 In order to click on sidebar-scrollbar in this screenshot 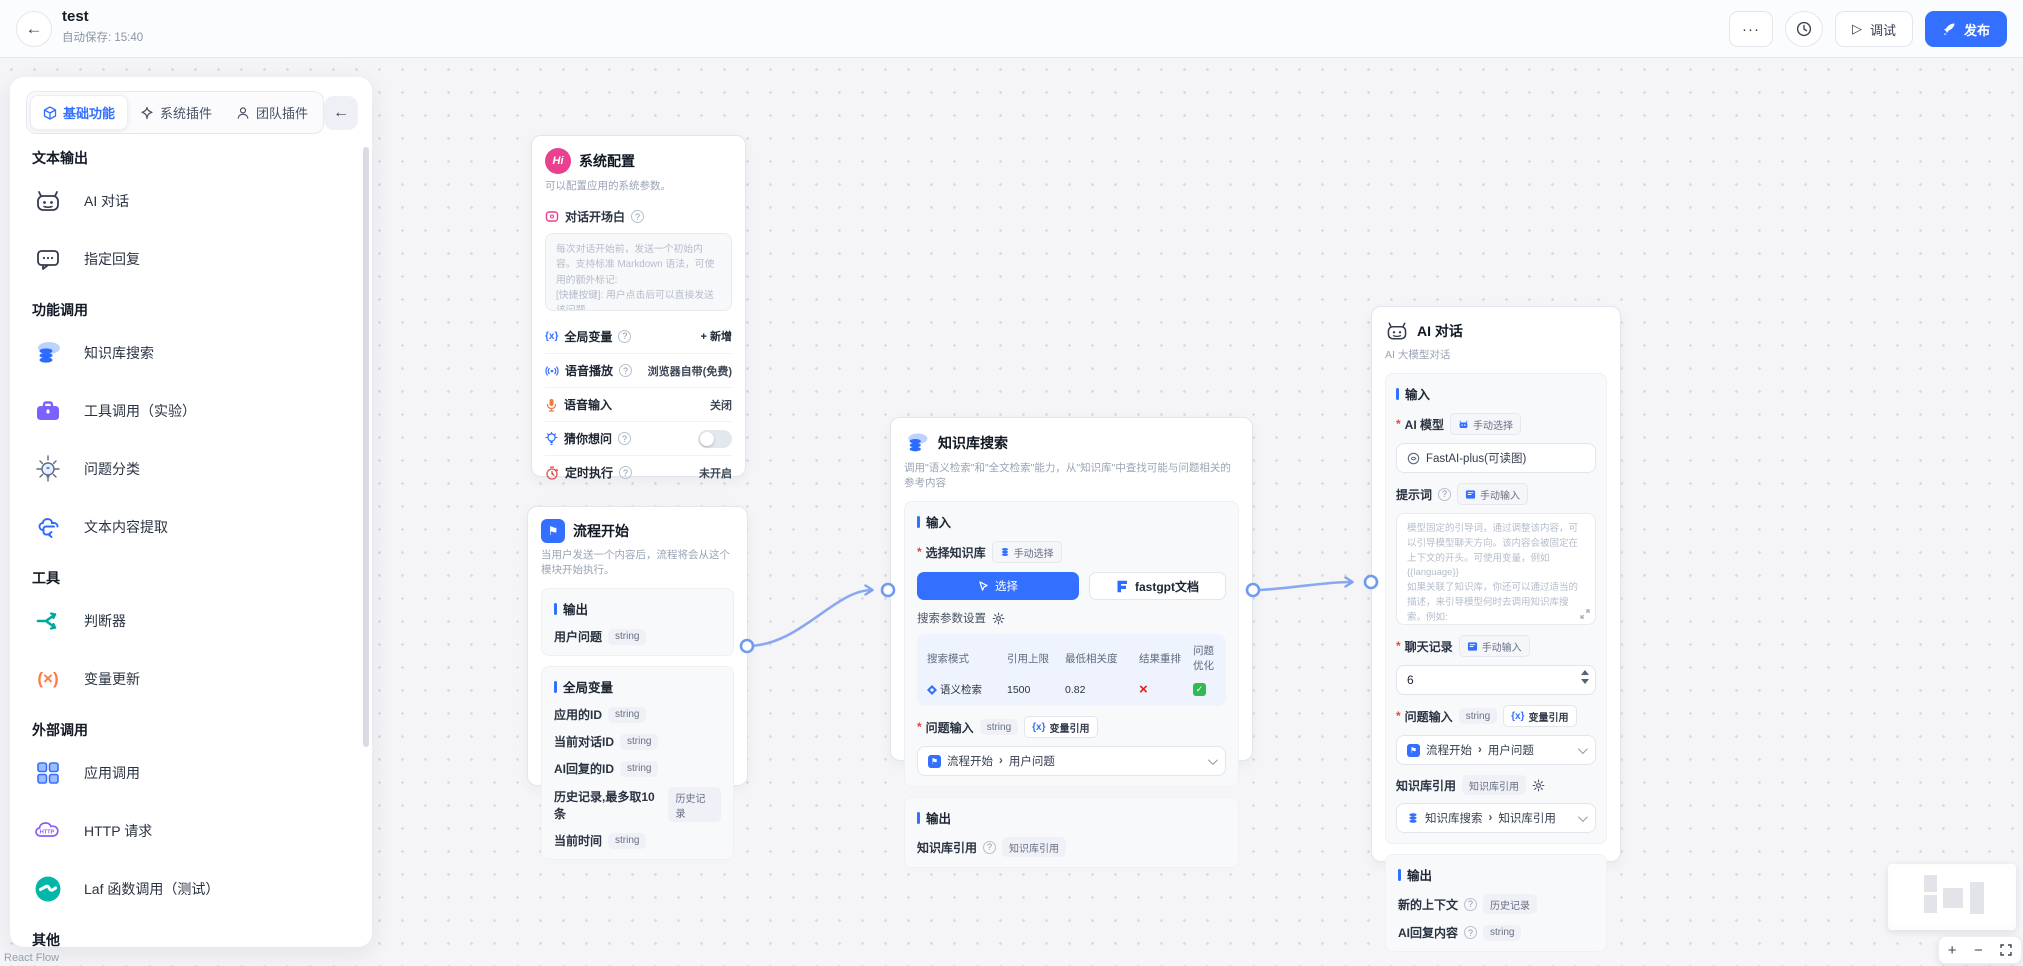, I will do `click(366, 447)`.